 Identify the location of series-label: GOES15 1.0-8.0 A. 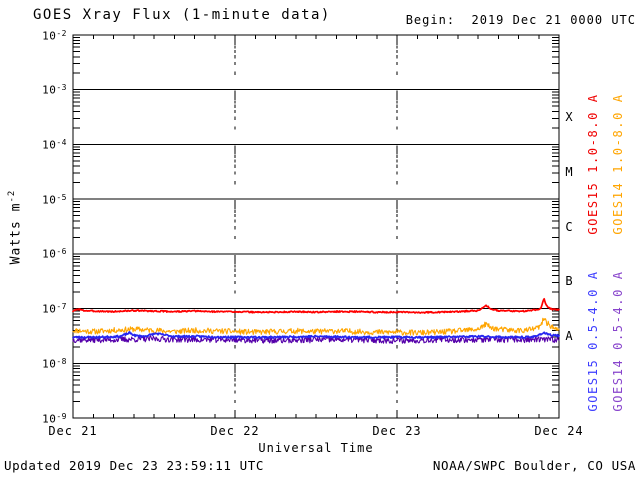
(593, 164).